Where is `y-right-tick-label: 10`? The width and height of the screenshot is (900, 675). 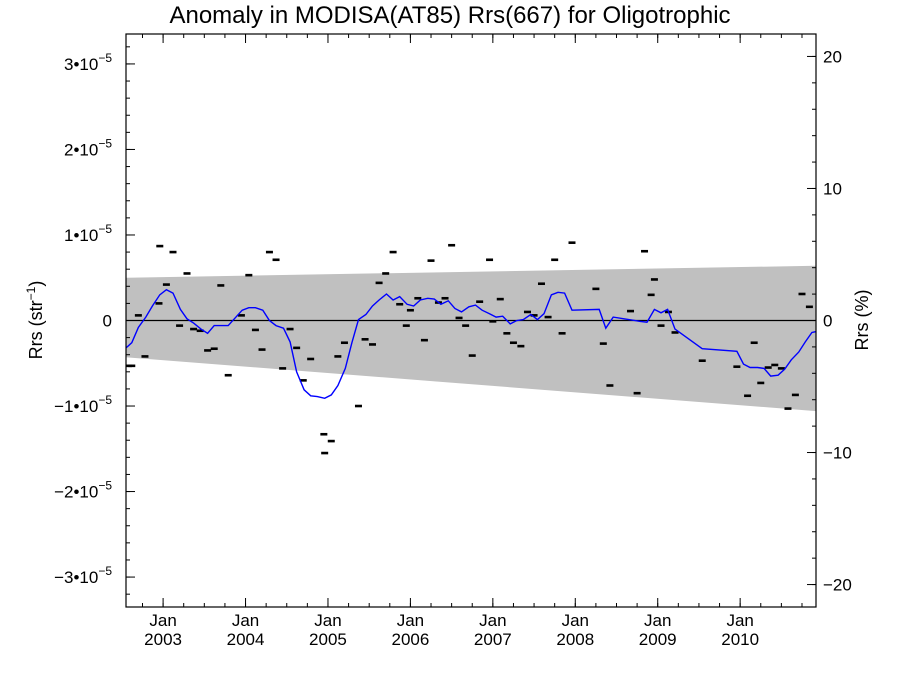 y-right-tick-label: 10 is located at coordinates (832, 188).